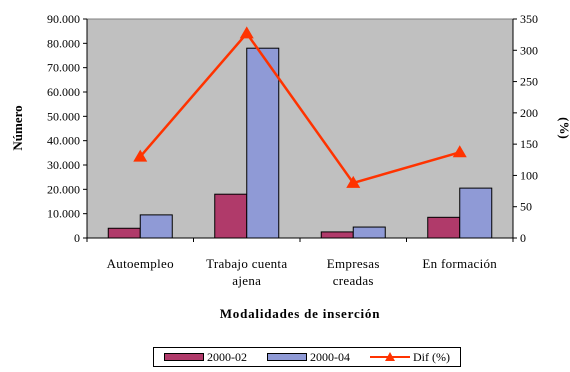 This screenshot has width=570, height=372. I want to click on y-tick-label-9: 90.000, so click(63, 19).